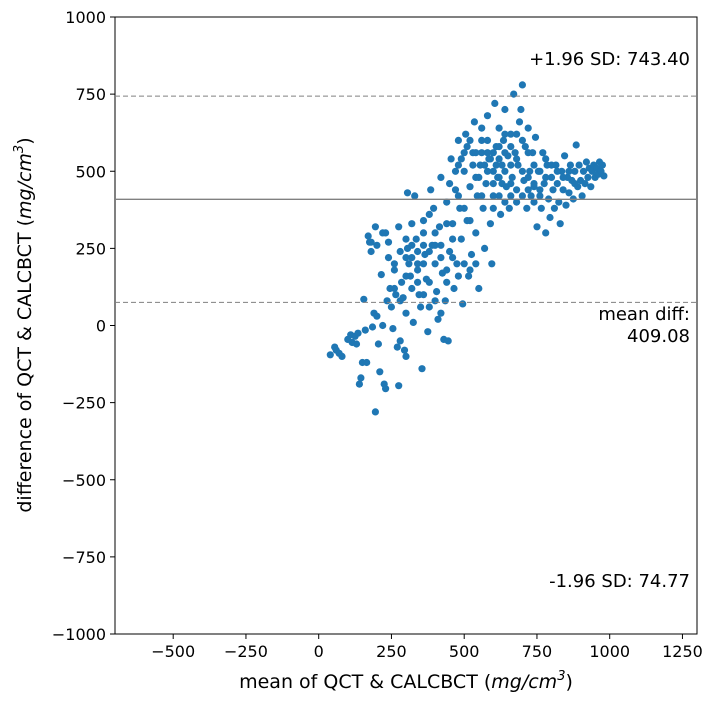 The image size is (714, 706). What do you see at coordinates (609, 59) in the screenshot?
I see `upper-loa-label: +1.96 SD: 743.40` at bounding box center [609, 59].